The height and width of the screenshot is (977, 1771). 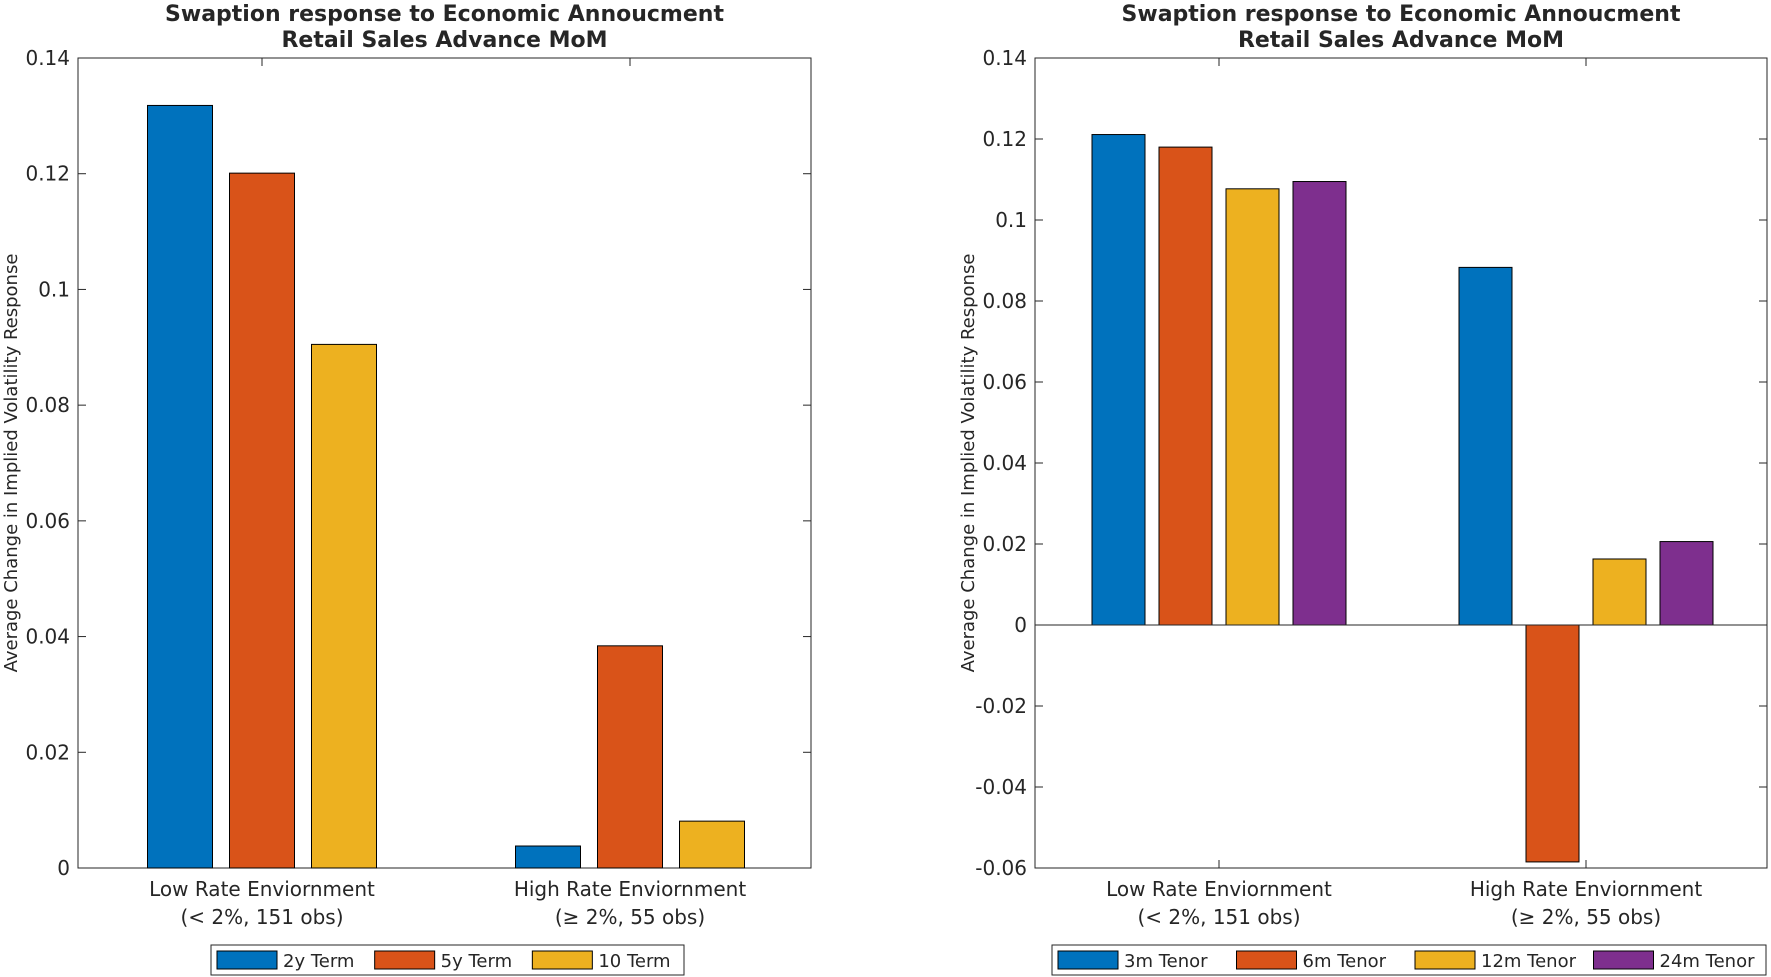 What do you see at coordinates (634, 961) in the screenshot?
I see `legend-label: 10 Term` at bounding box center [634, 961].